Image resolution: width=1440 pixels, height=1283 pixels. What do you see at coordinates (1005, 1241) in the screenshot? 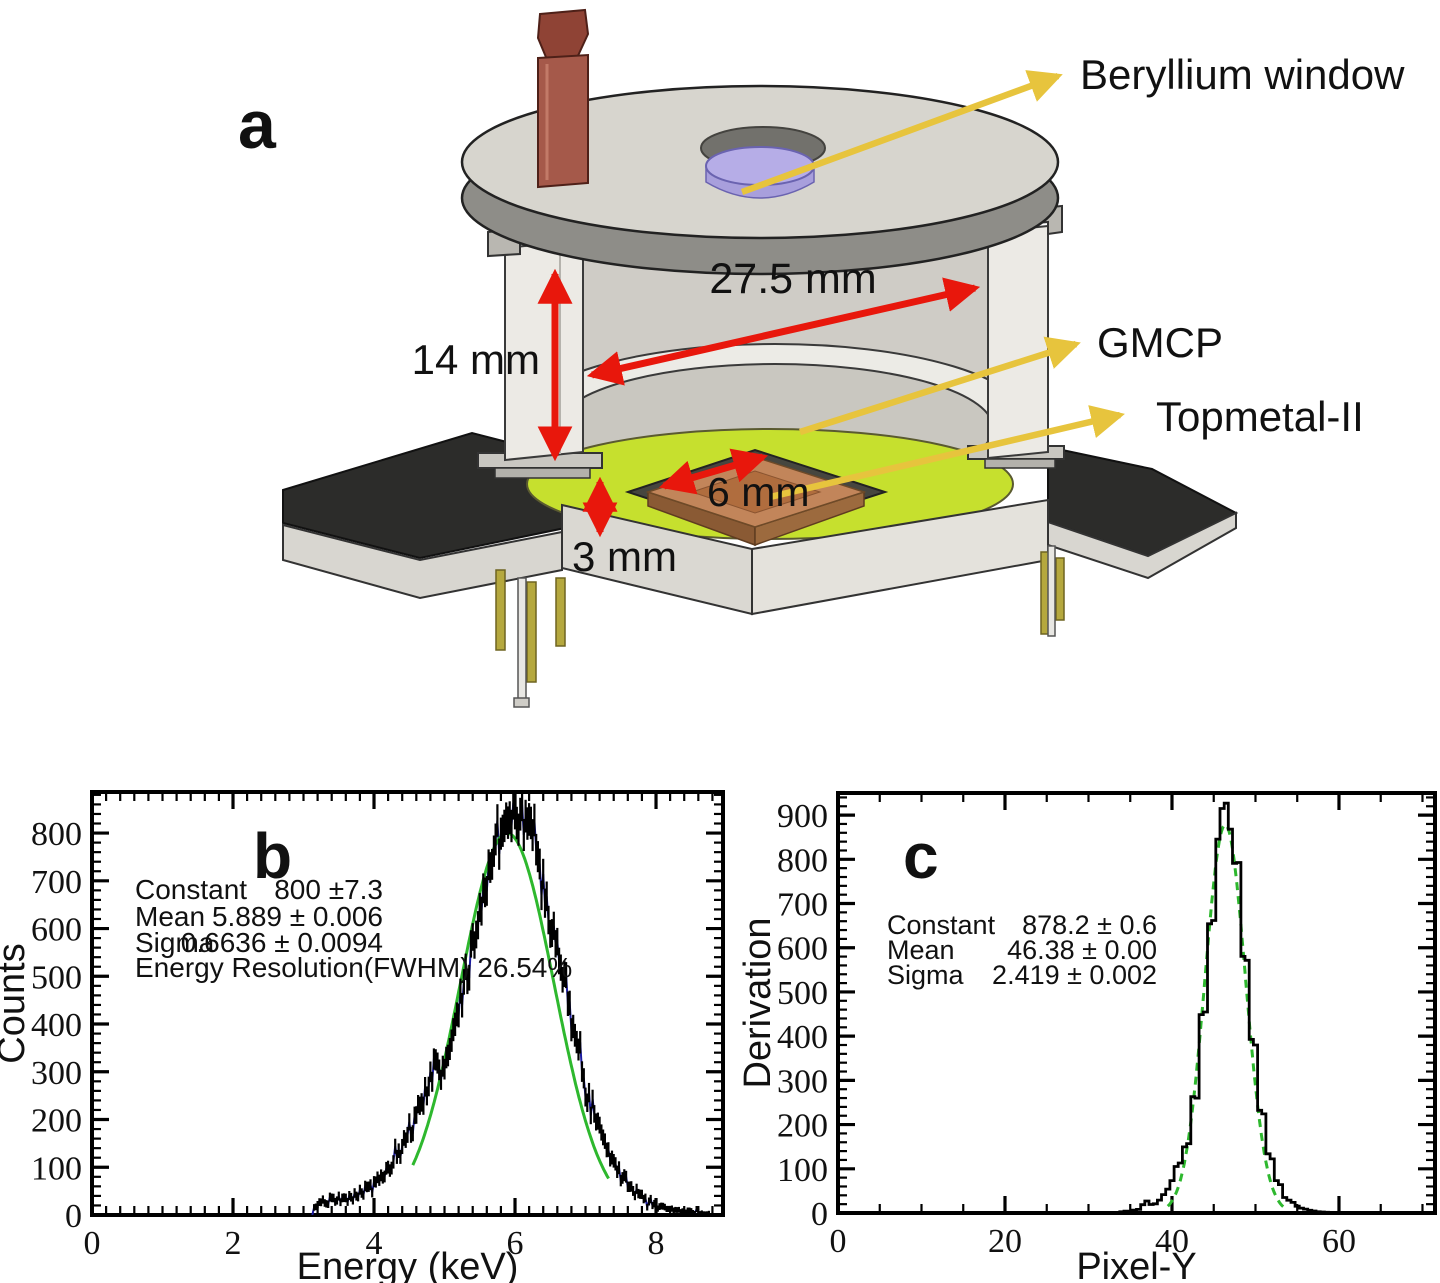
I see `x-tick-label: 20` at bounding box center [1005, 1241].